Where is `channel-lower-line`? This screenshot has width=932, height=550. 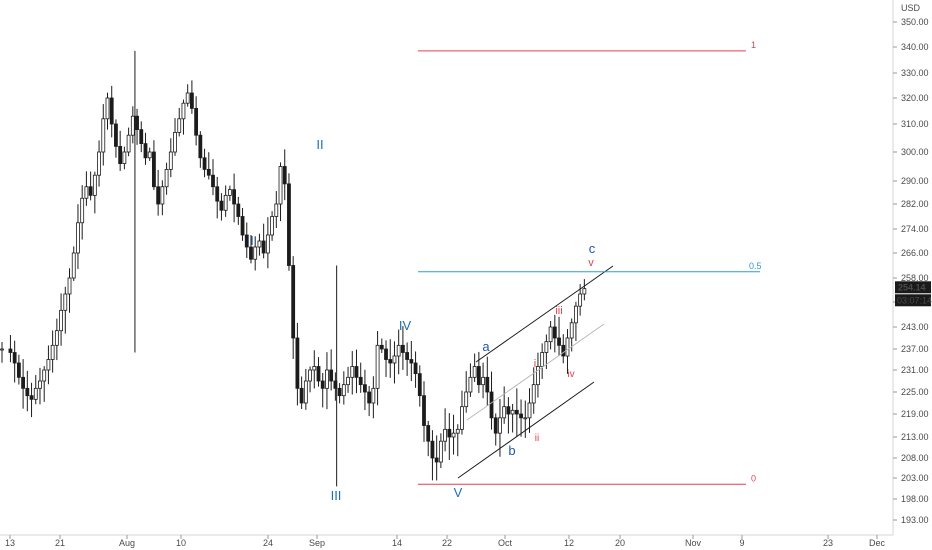 channel-lower-line is located at coordinates (526, 430).